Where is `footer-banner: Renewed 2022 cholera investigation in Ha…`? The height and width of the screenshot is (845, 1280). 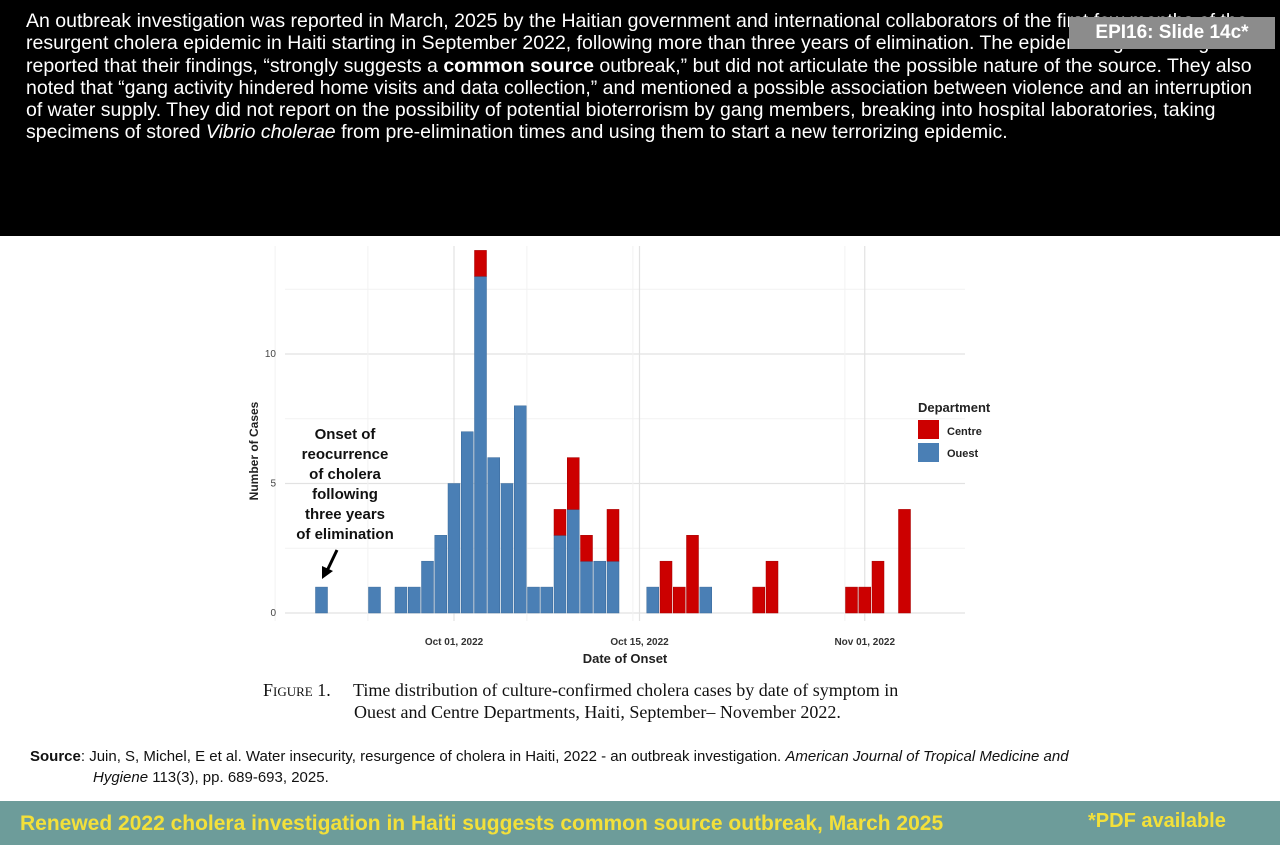
footer-banner: Renewed 2022 cholera investigation in Ha… is located at coordinates (640, 823).